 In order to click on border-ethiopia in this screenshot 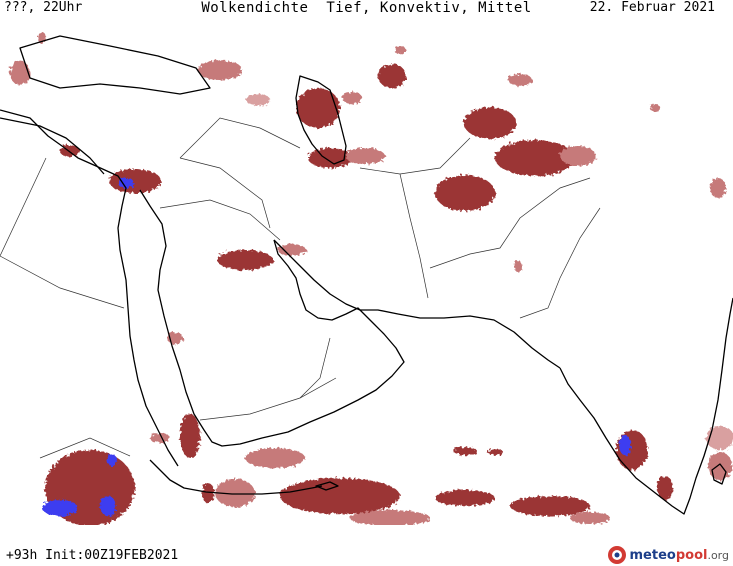, I will do `click(85, 448)`.